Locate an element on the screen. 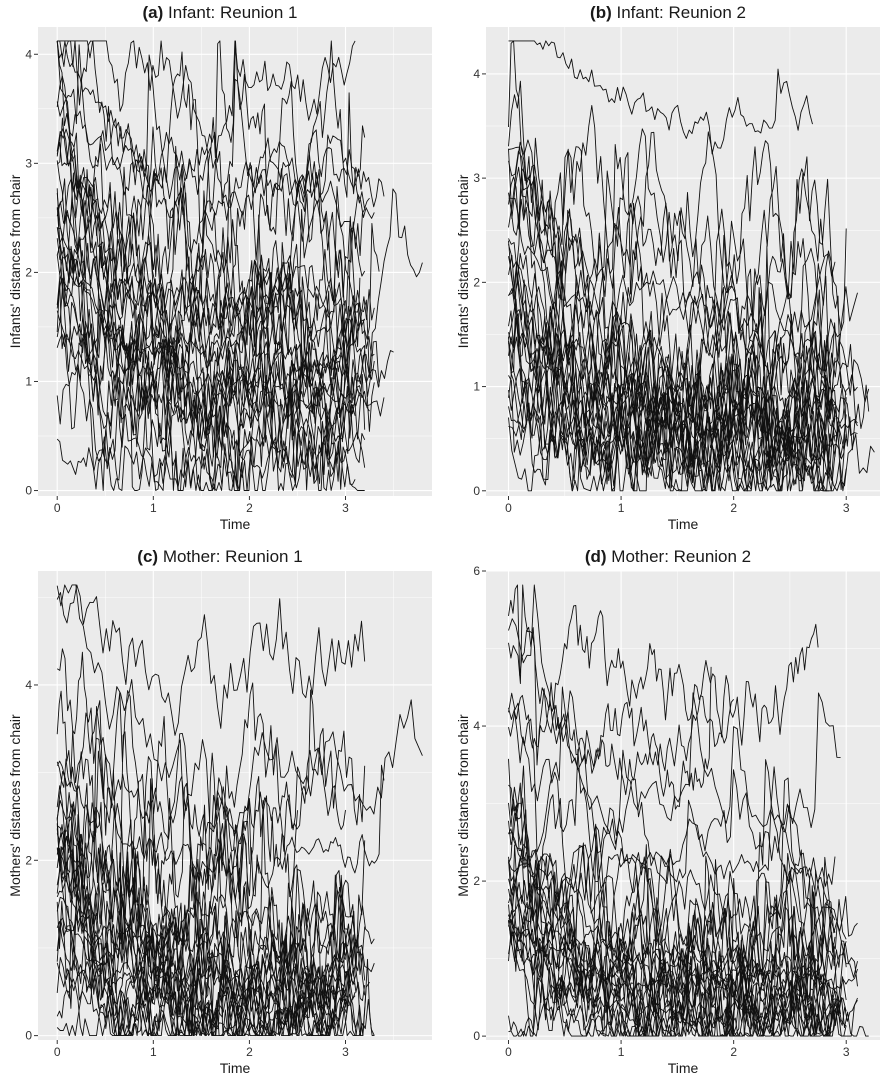 Image resolution: width=881 pixels, height=1088 pixels. panel-title-text: Mother: Reunion 2 is located at coordinates (681, 556).